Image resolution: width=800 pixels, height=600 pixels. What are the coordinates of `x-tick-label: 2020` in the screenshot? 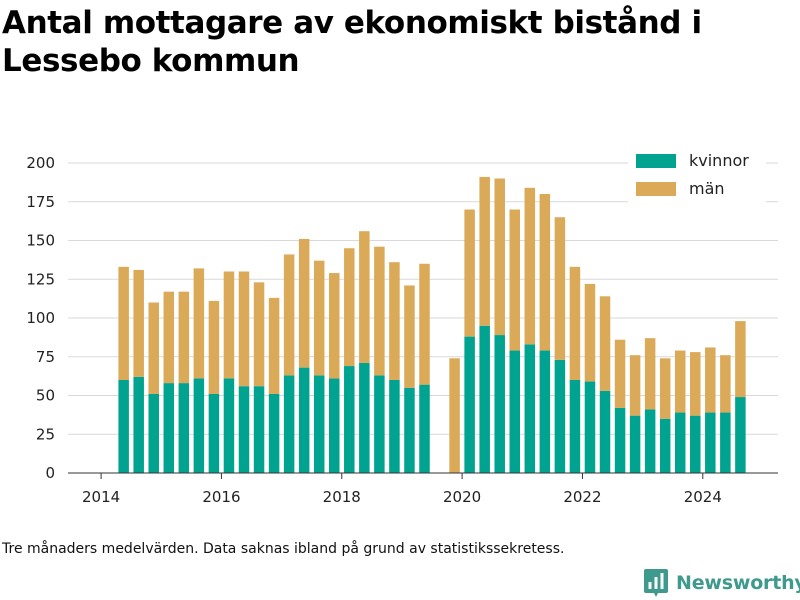 It's located at (462, 497).